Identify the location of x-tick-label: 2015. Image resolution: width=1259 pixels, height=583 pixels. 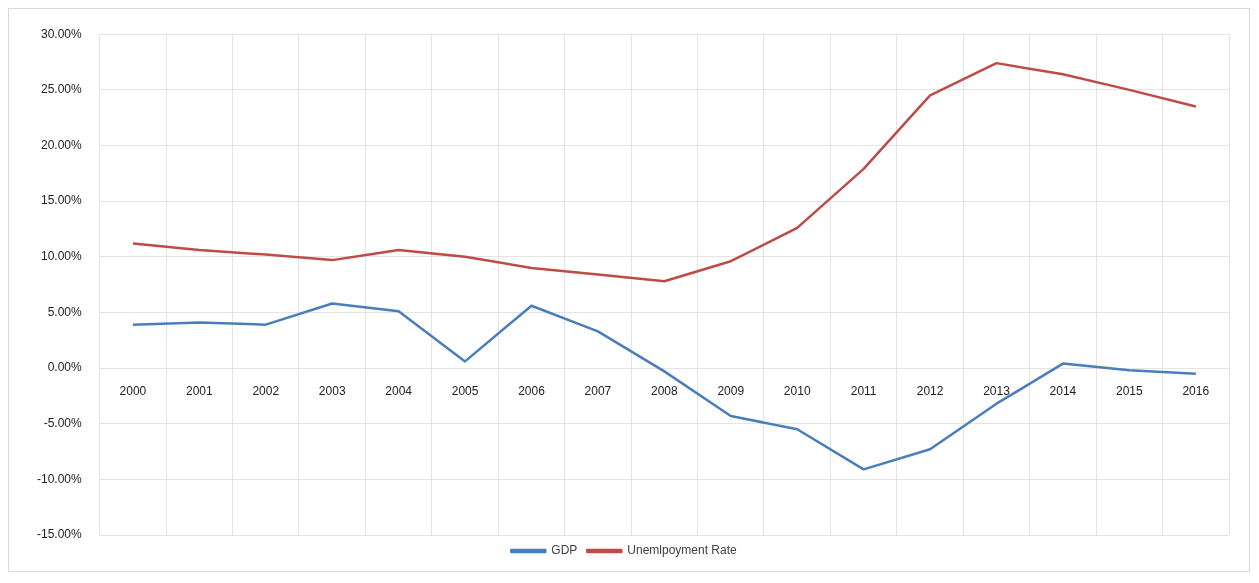
(1130, 390).